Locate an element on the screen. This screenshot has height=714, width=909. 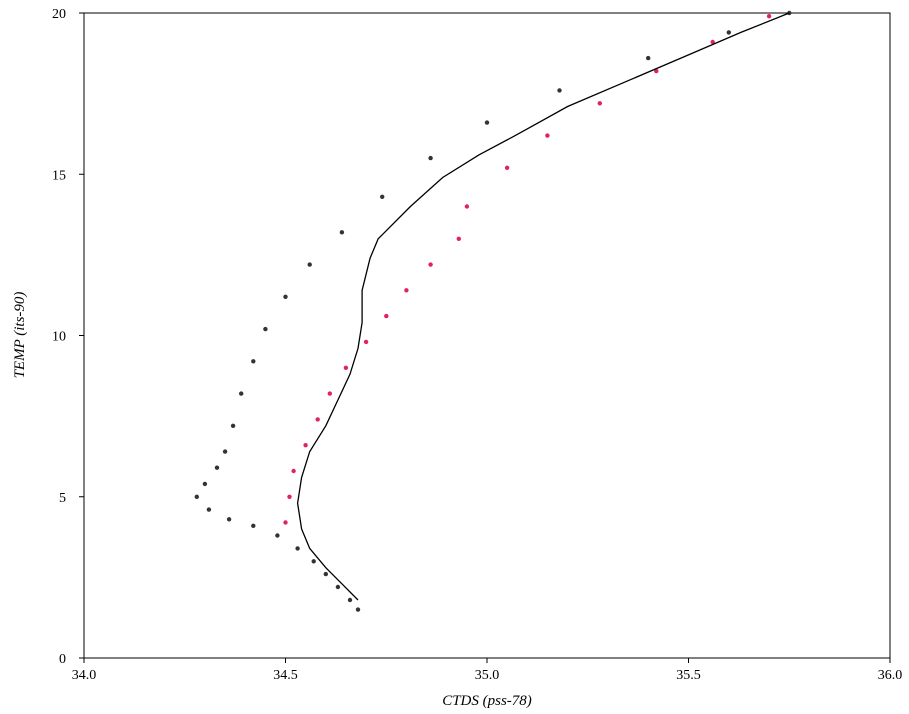
y-axis-label: TEMP (its-90) is located at coordinates (20, 335).